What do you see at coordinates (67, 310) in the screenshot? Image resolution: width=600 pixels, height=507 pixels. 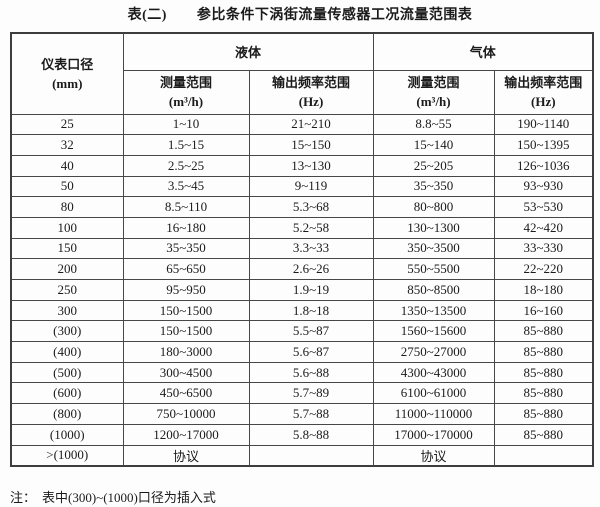 I see `table-cell: 300` at bounding box center [67, 310].